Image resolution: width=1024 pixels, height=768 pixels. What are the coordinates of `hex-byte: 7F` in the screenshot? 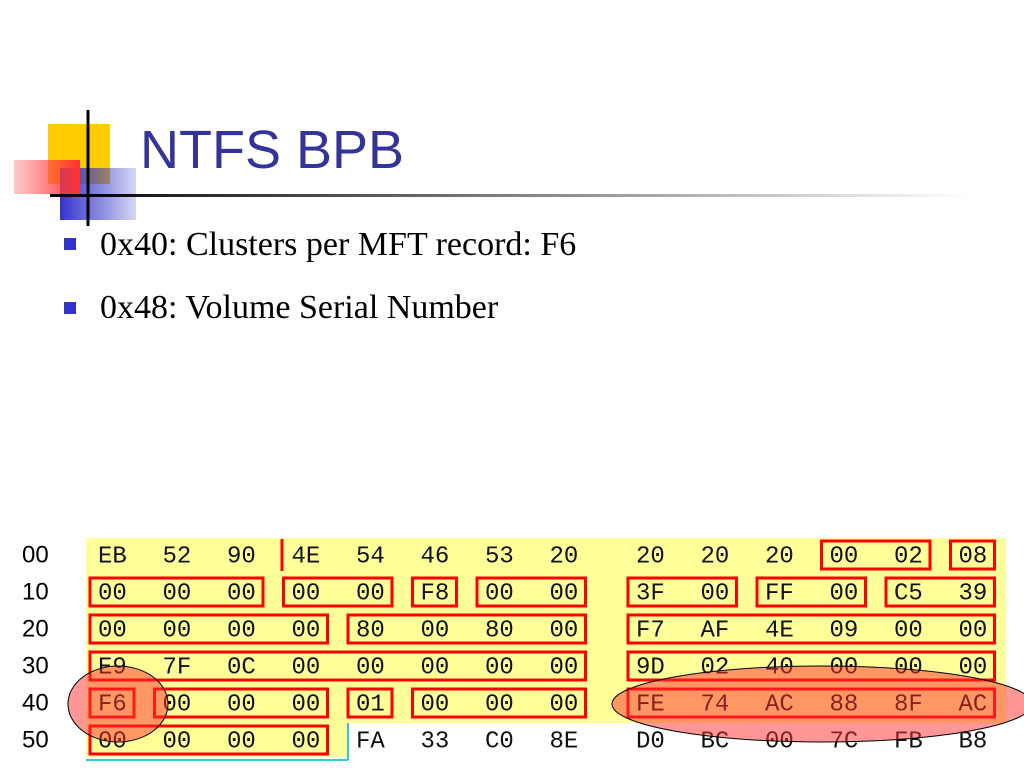 It's located at (177, 667).